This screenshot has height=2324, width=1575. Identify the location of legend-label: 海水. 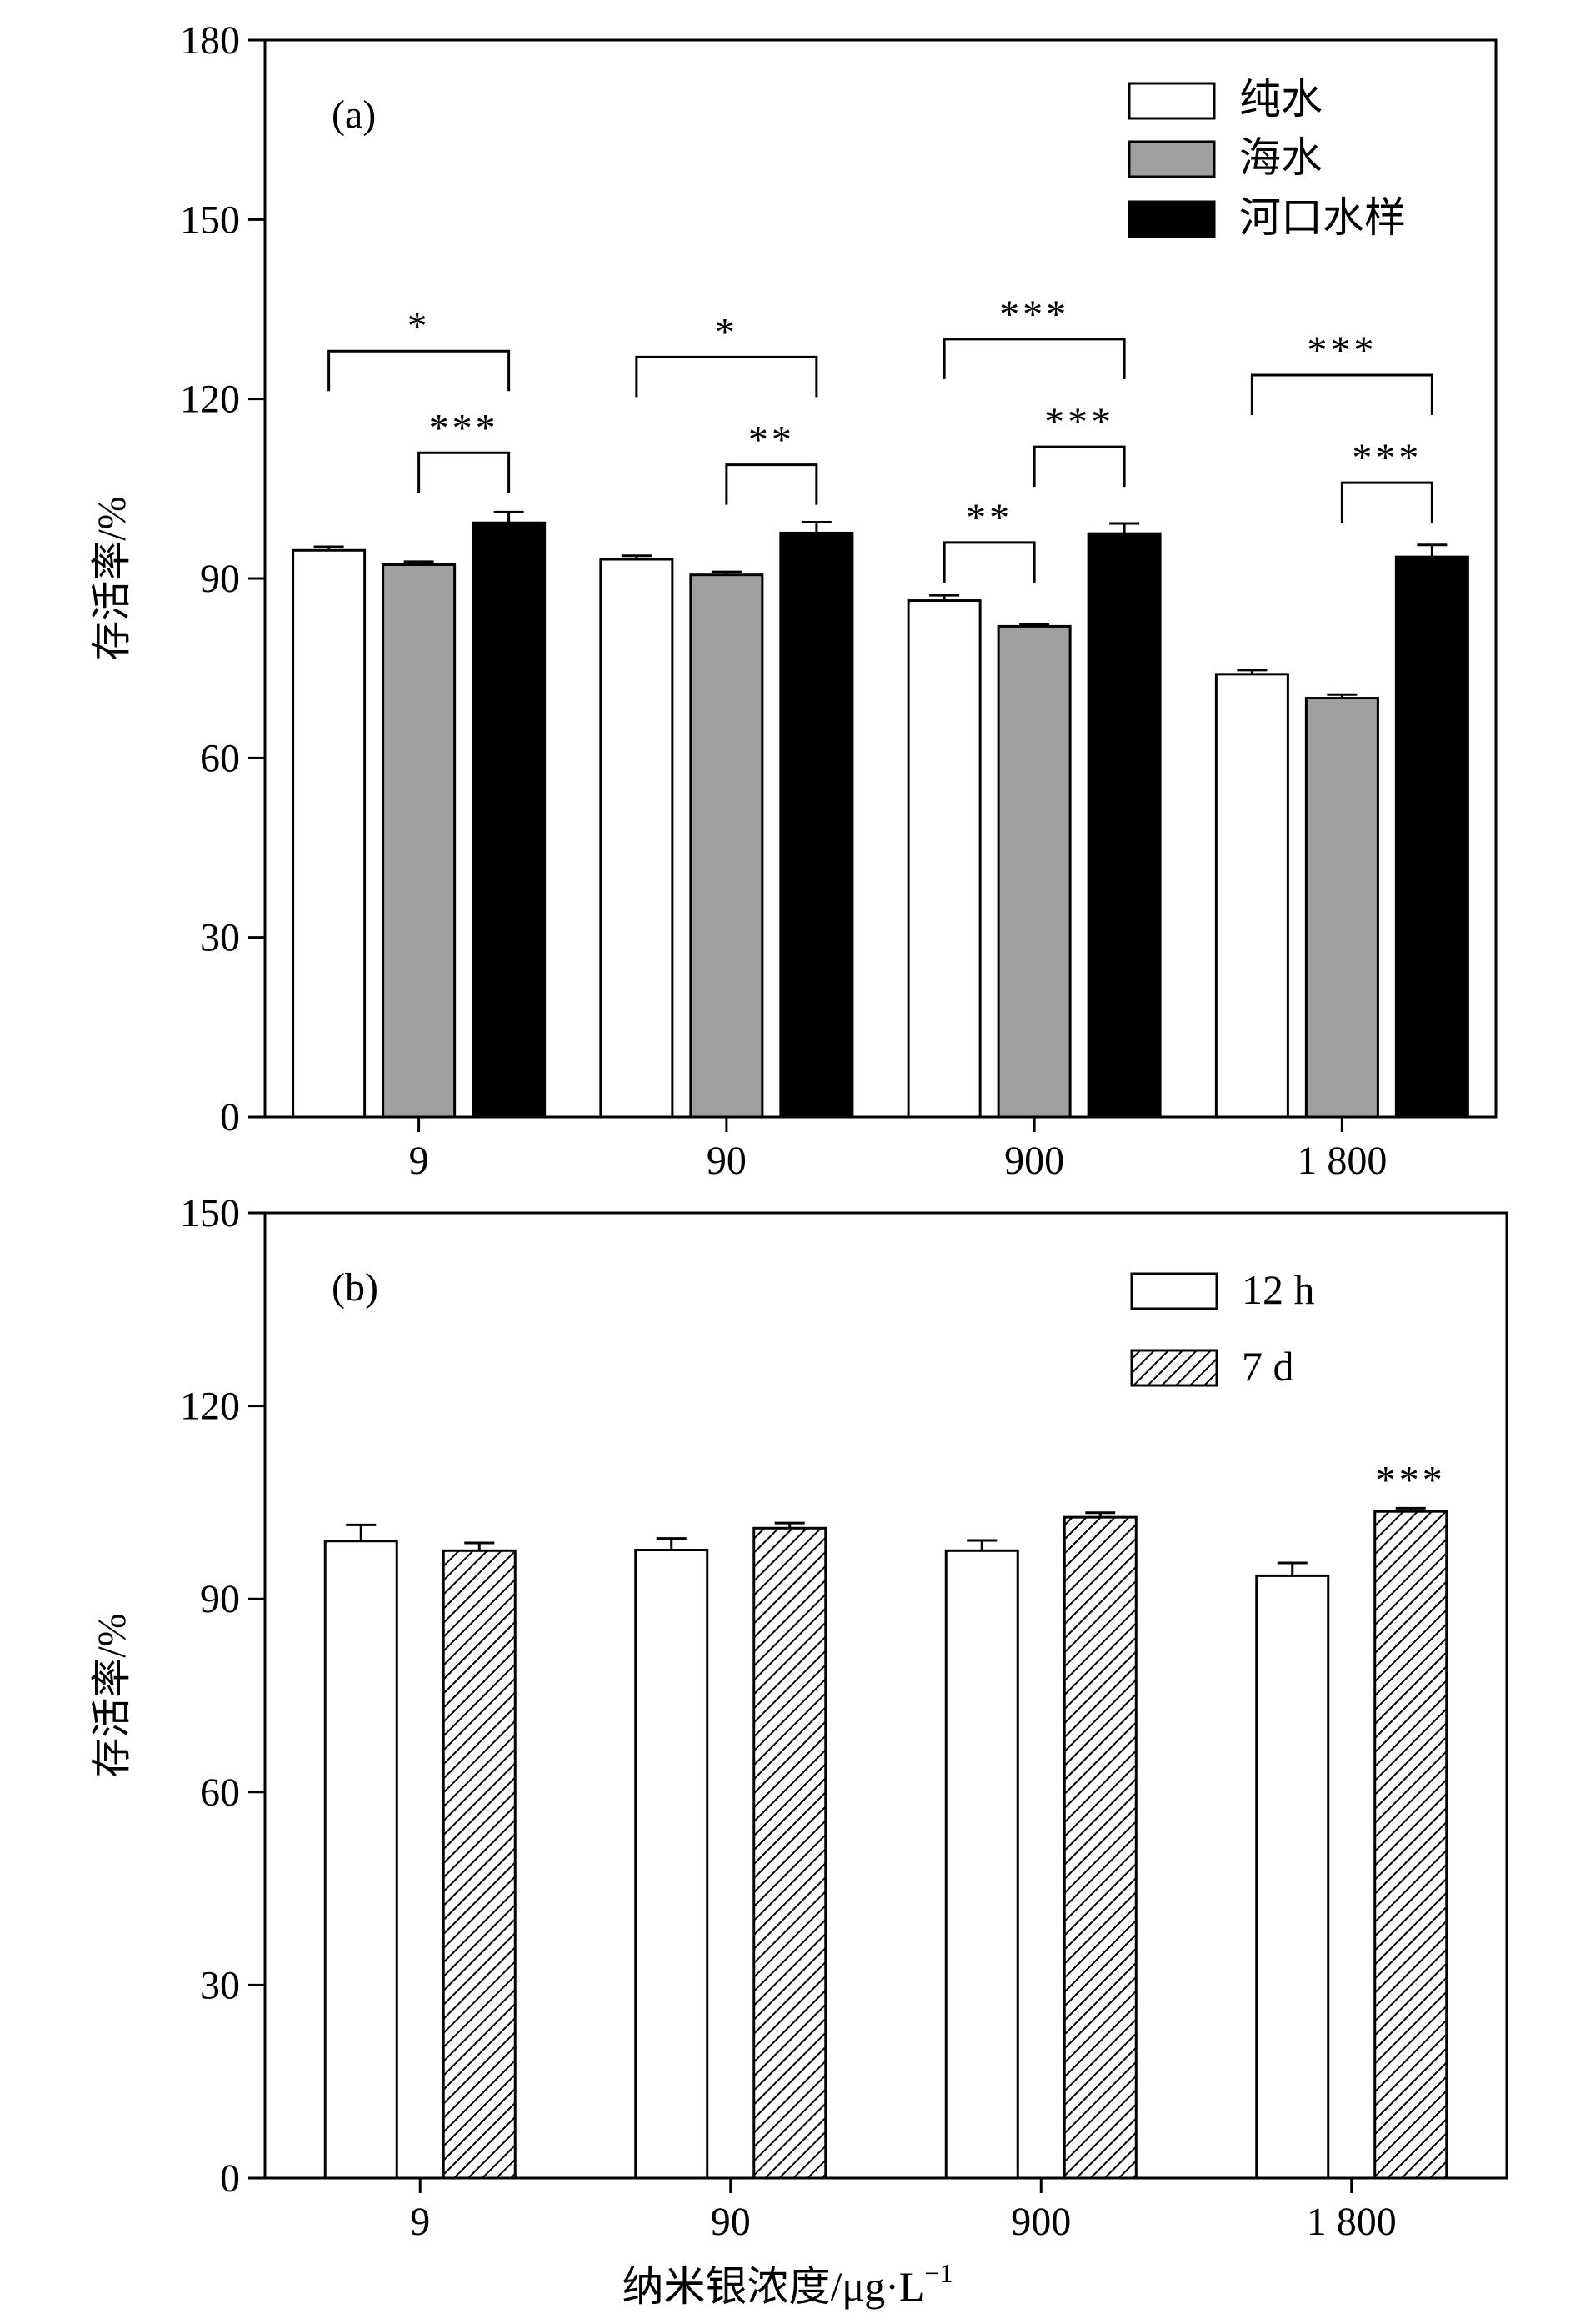
(1280, 157).